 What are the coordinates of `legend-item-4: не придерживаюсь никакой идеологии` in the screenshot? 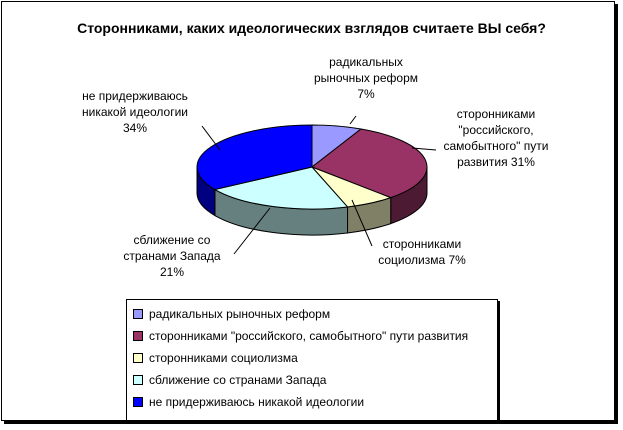 It's located at (248, 402).